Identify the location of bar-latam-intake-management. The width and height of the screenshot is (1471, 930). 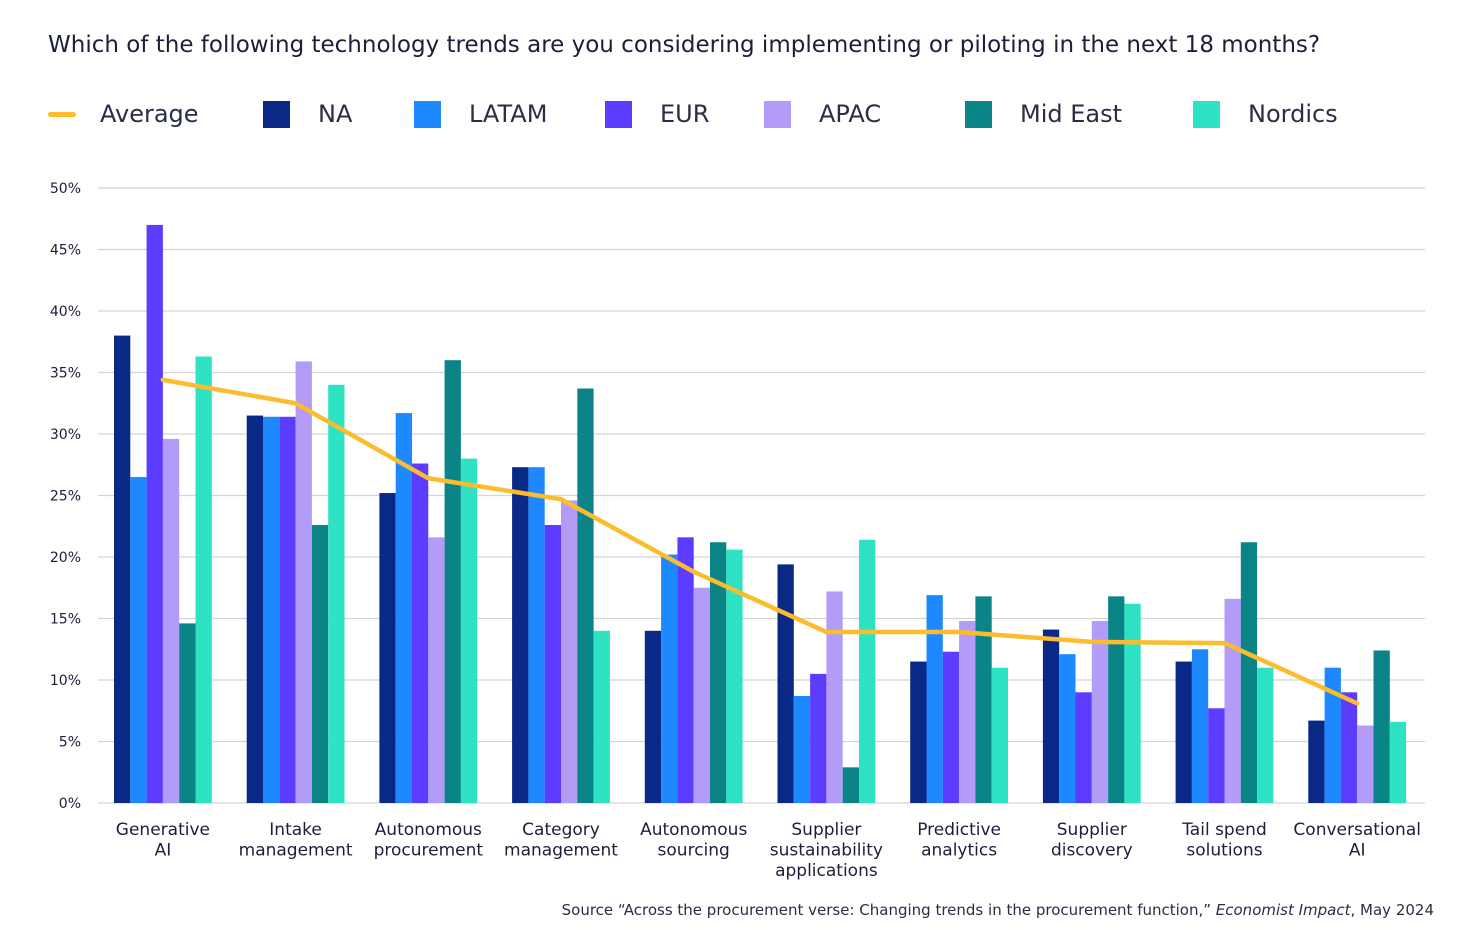
(271, 609).